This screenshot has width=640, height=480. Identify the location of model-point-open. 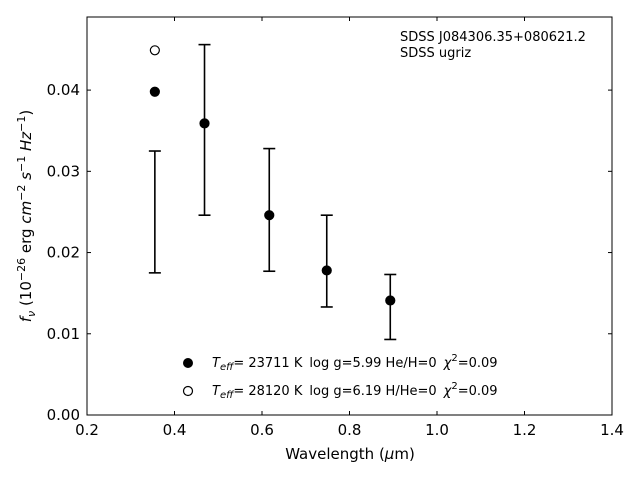
(154, 50).